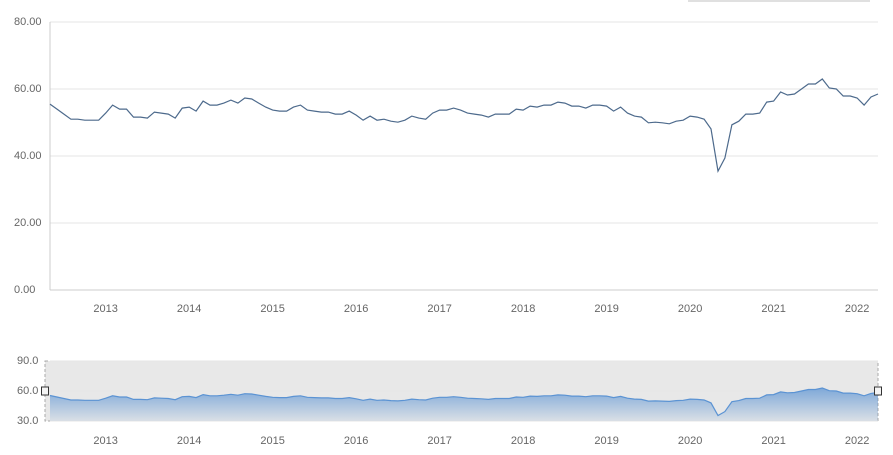 The height and width of the screenshot is (455, 893). What do you see at coordinates (28, 156) in the screenshot?
I see `y-tick-label: 40.00` at bounding box center [28, 156].